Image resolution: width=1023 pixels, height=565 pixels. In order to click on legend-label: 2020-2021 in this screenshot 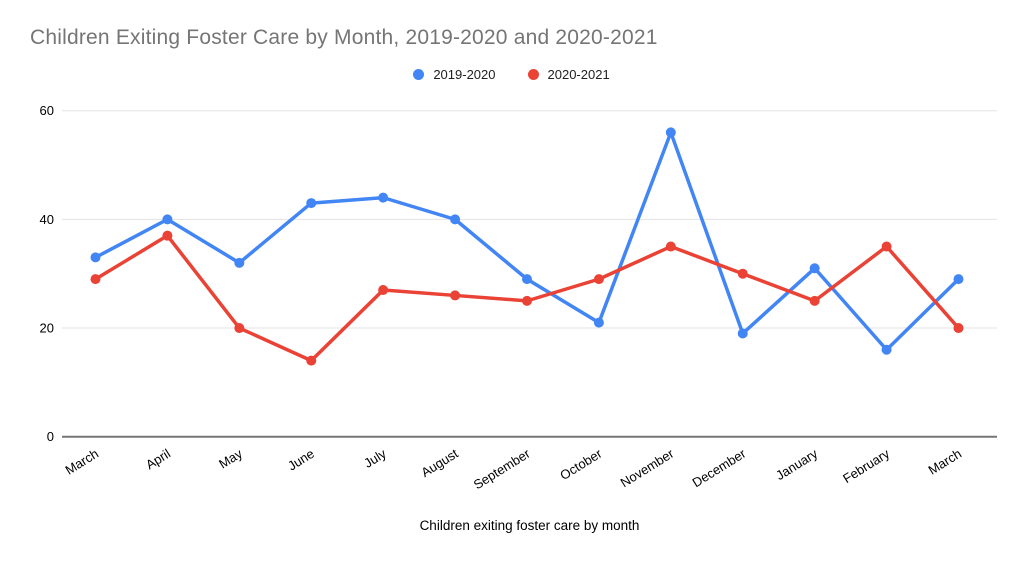, I will do `click(578, 74)`.